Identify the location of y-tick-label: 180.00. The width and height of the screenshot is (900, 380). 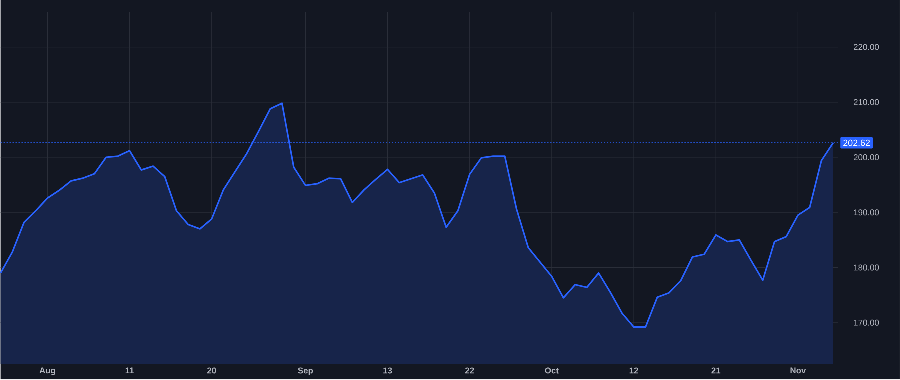
(867, 267).